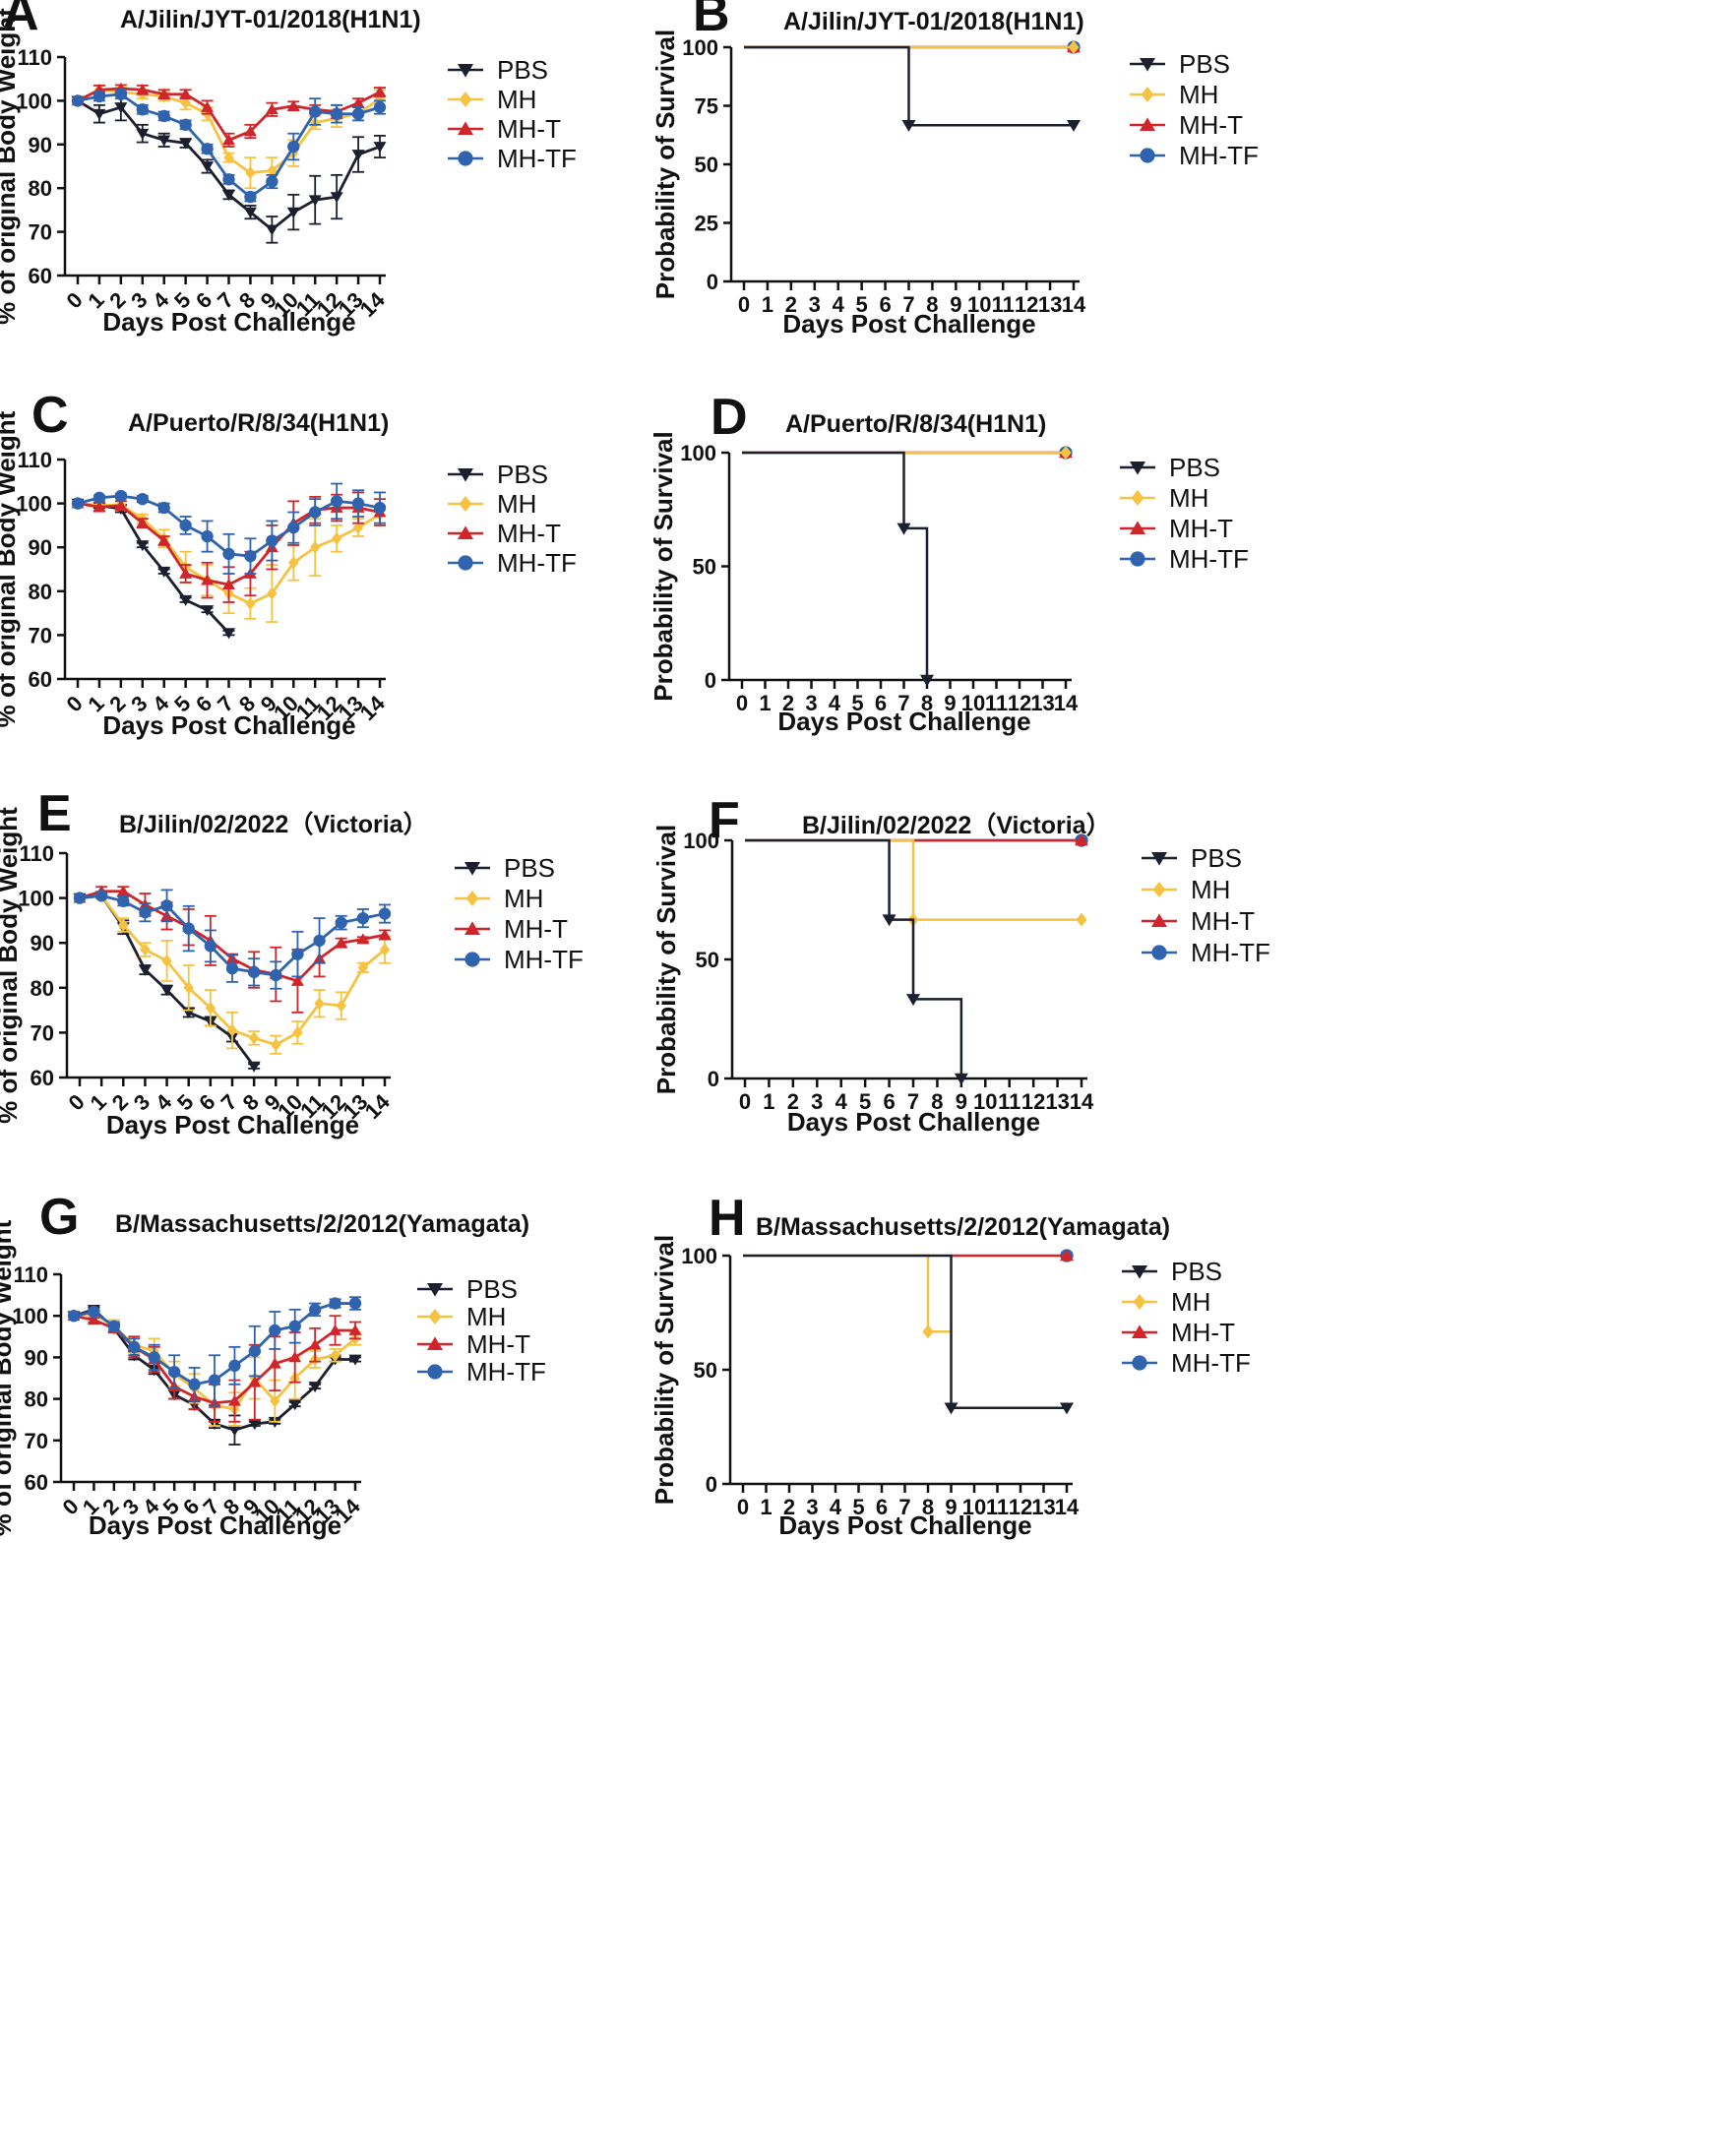 This screenshot has height=2156, width=1731. I want to click on x-tick-label: 12, so click(1026, 304).